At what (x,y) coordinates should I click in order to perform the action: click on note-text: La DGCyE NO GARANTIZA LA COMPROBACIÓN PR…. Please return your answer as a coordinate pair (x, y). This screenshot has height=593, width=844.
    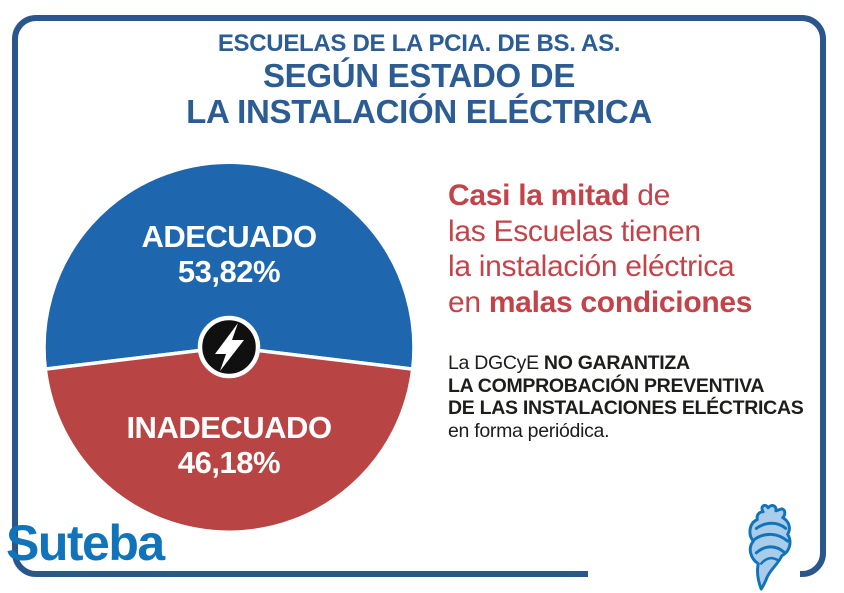
    Looking at the image, I should click on (633, 397).